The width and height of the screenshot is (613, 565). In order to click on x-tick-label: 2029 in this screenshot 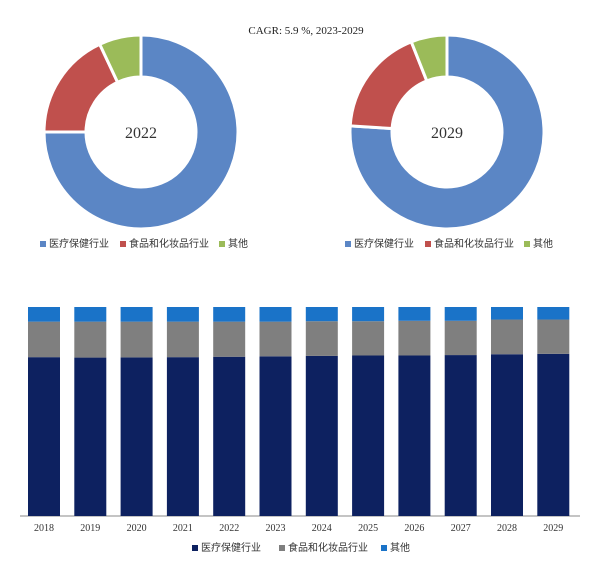, I will do `click(553, 528)`.